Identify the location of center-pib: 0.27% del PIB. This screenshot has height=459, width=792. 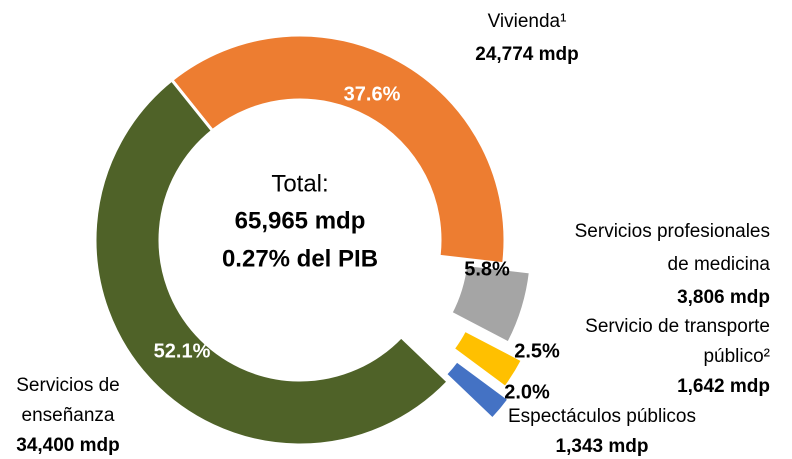
(300, 258).